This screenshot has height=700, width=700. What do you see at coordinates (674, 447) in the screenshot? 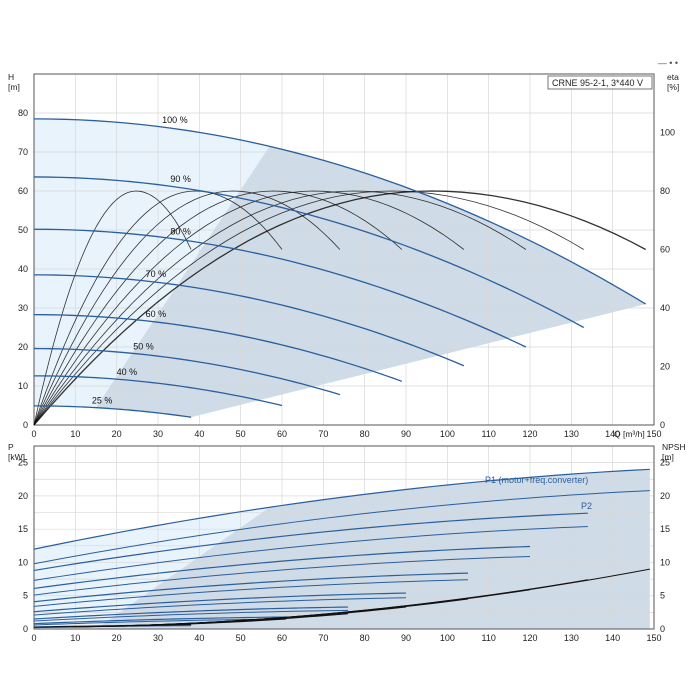
I see `y-right-axis-title: NPSH` at bounding box center [674, 447].